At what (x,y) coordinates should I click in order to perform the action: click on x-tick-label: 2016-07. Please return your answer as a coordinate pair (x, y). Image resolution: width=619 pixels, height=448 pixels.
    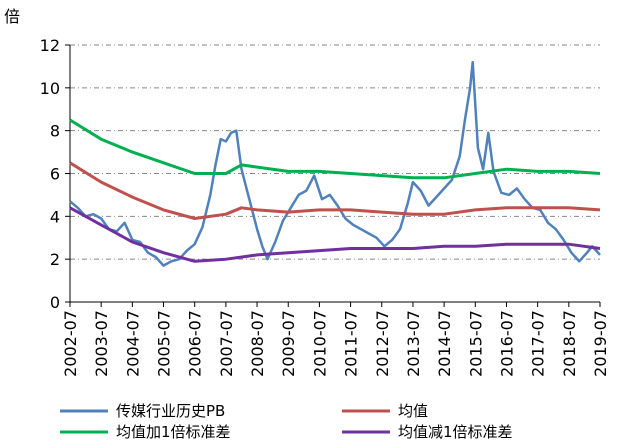
    Looking at the image, I should click on (506, 343).